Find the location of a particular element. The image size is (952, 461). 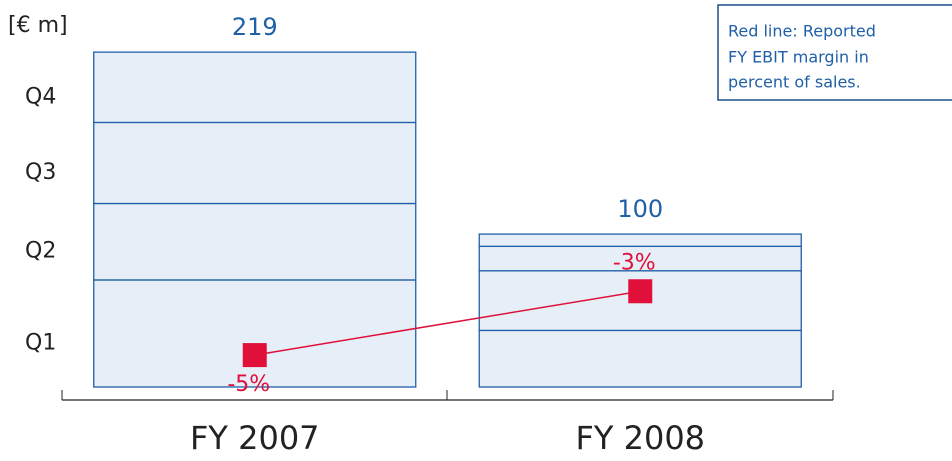

value-label: -3% is located at coordinates (634, 262).